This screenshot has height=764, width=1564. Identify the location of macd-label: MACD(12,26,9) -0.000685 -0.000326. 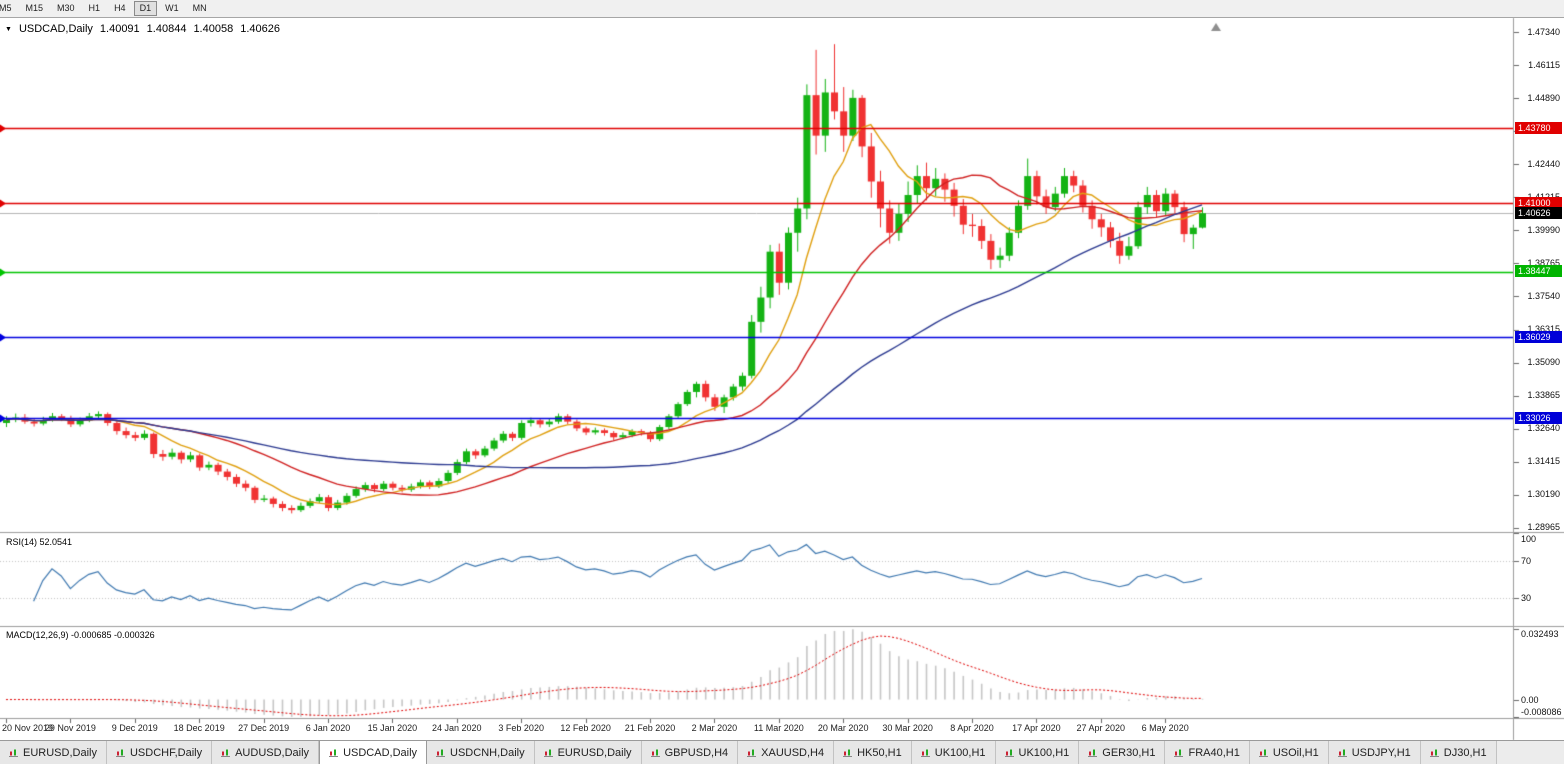
(80, 635).